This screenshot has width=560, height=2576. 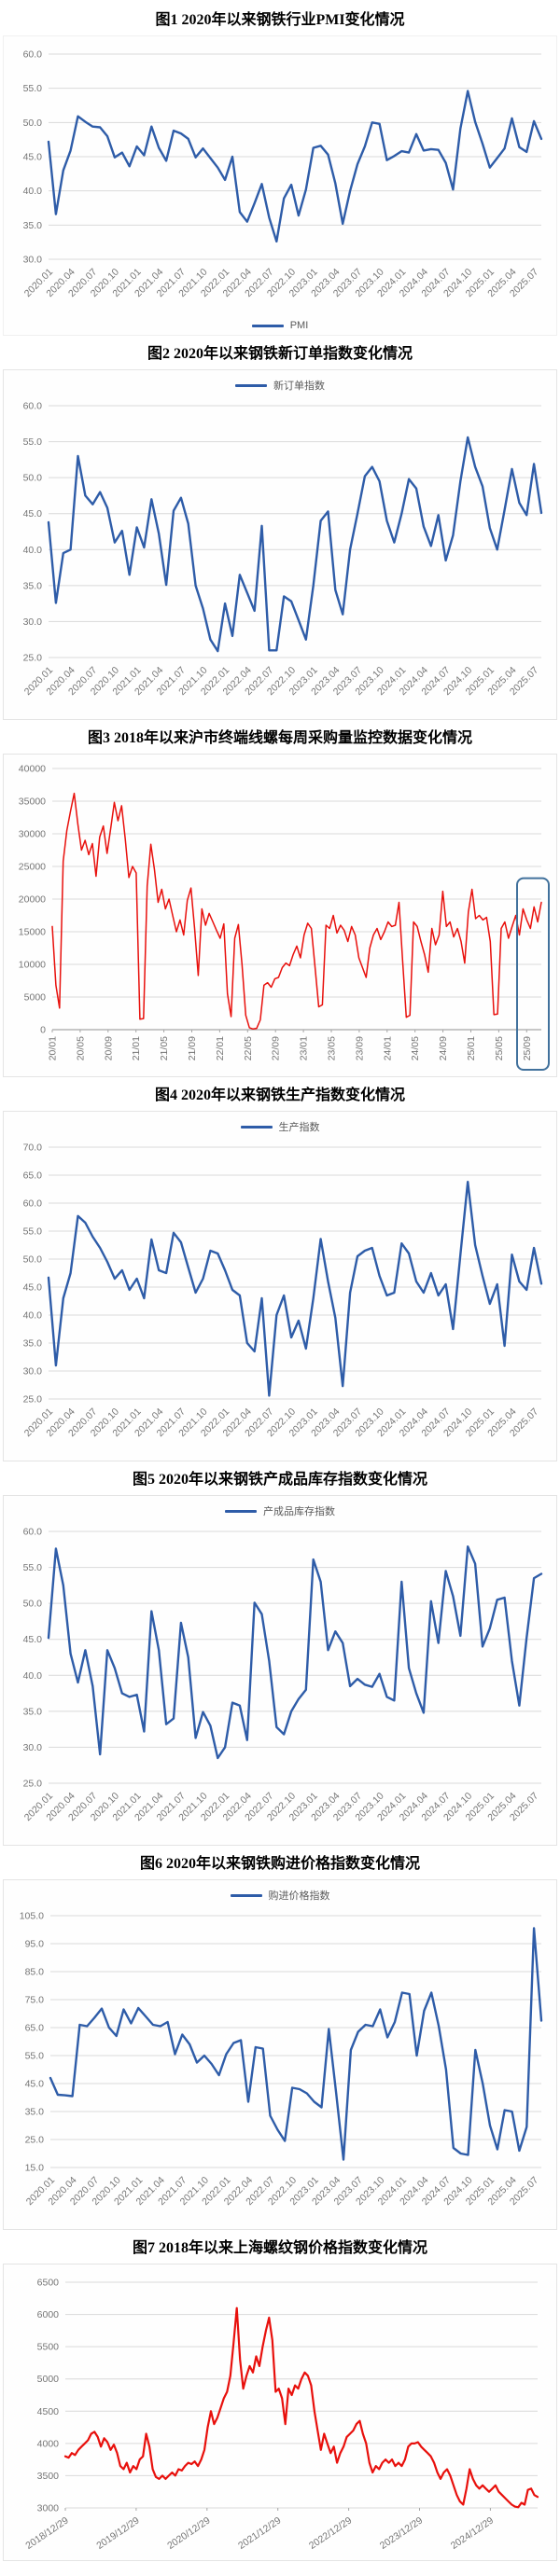 What do you see at coordinates (331, 1048) in the screenshot?
I see `svg-text: 23/05` at bounding box center [331, 1048].